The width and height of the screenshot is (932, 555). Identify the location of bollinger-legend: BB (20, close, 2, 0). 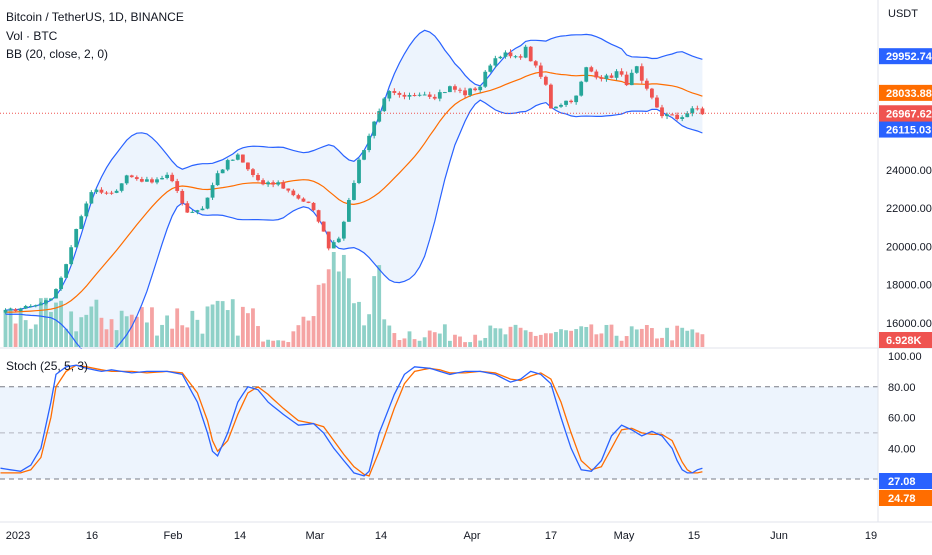
(57, 54).